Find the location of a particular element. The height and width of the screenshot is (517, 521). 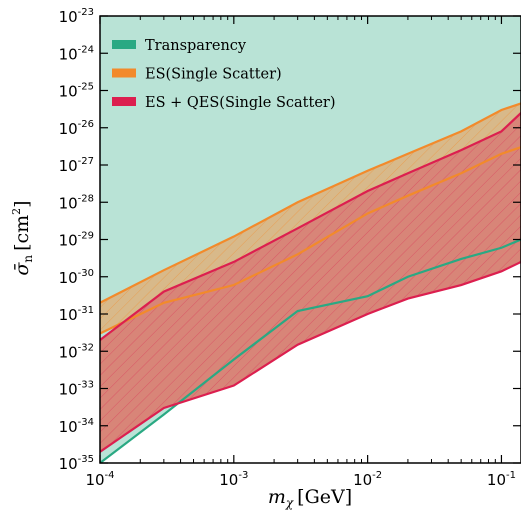

y-tick-label: 10-34 is located at coordinates (76, 426).